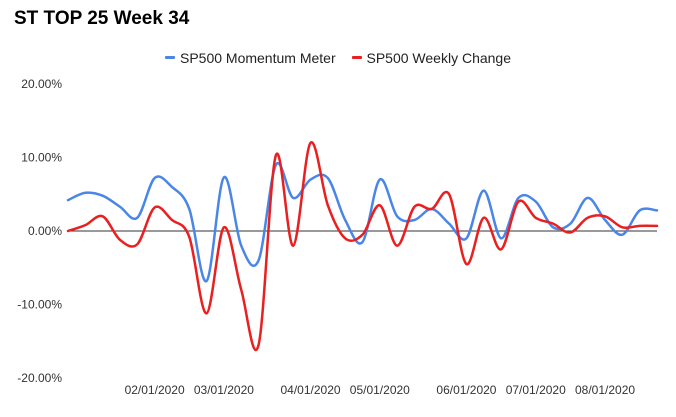 Image resolution: width=676 pixels, height=417 pixels. I want to click on legend-item-weekly-change: SP500 Weekly Change, so click(431, 57).